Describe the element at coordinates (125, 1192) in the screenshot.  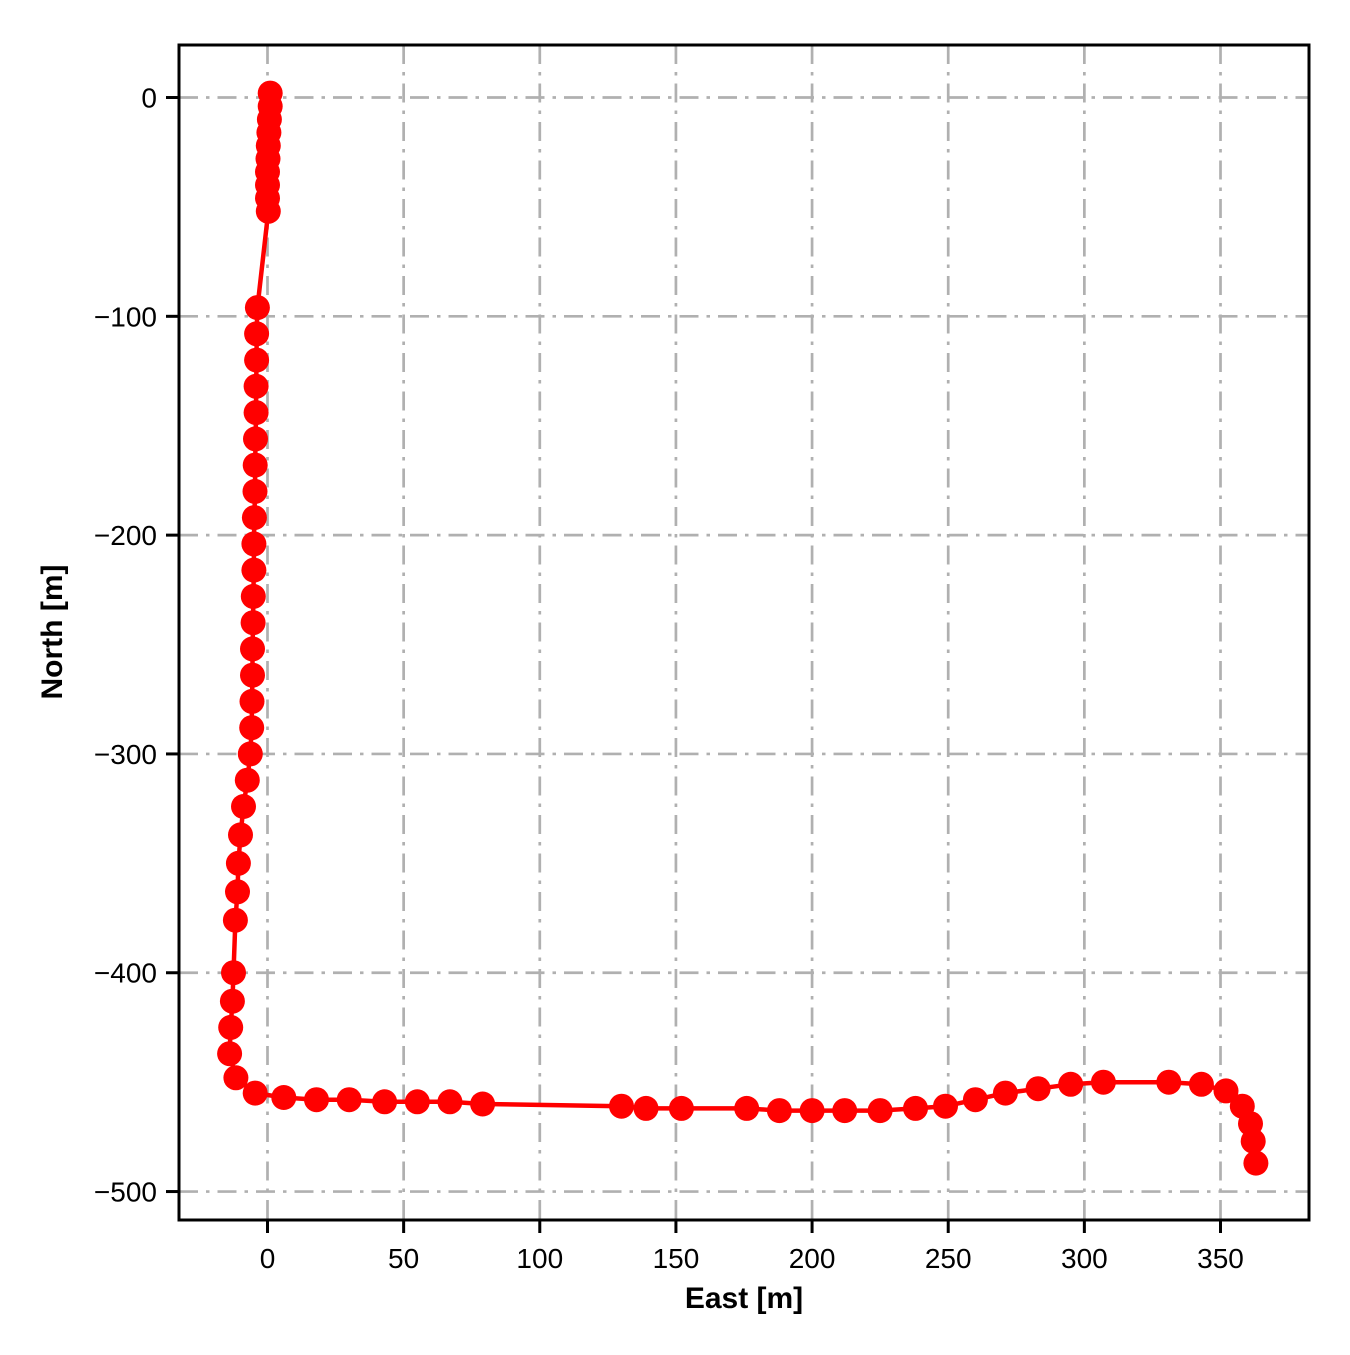
I see `y-tick-label: −500` at that location.